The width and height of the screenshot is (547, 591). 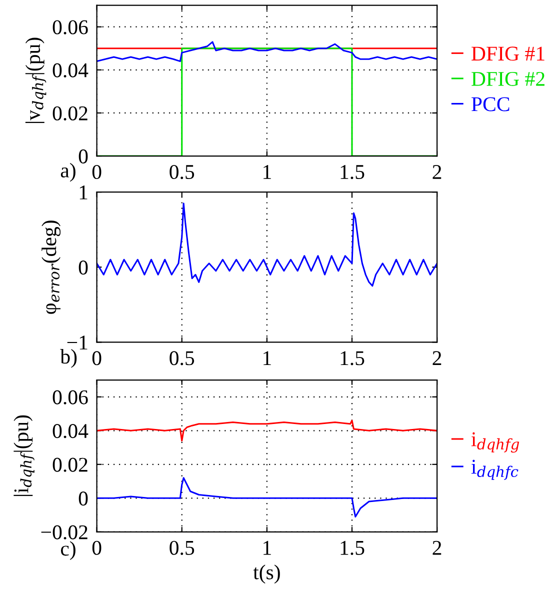 I want to click on y-tick-label: 1, so click(x=84, y=193).